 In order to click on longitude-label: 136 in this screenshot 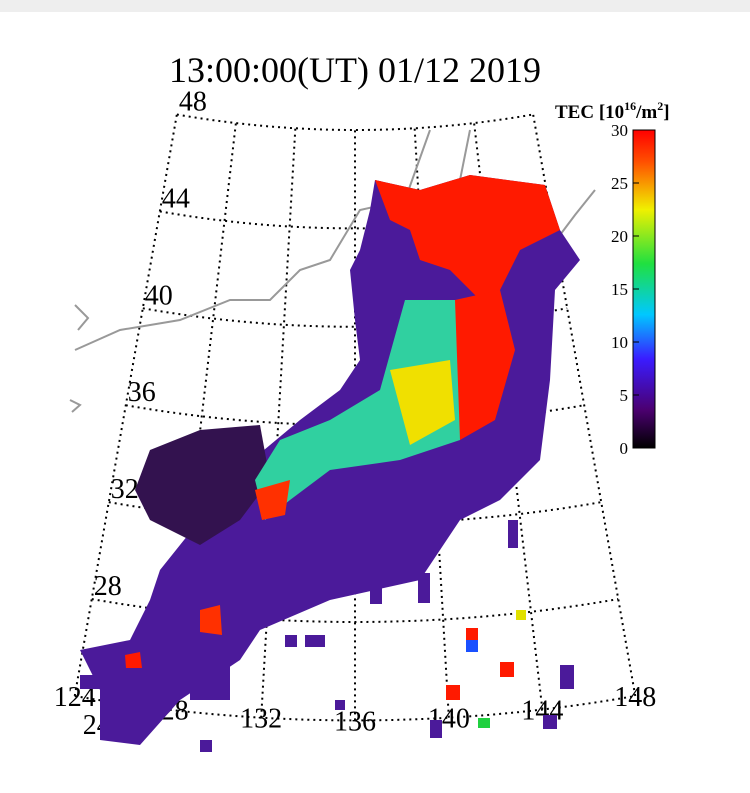, I will do `click(355, 721)`.